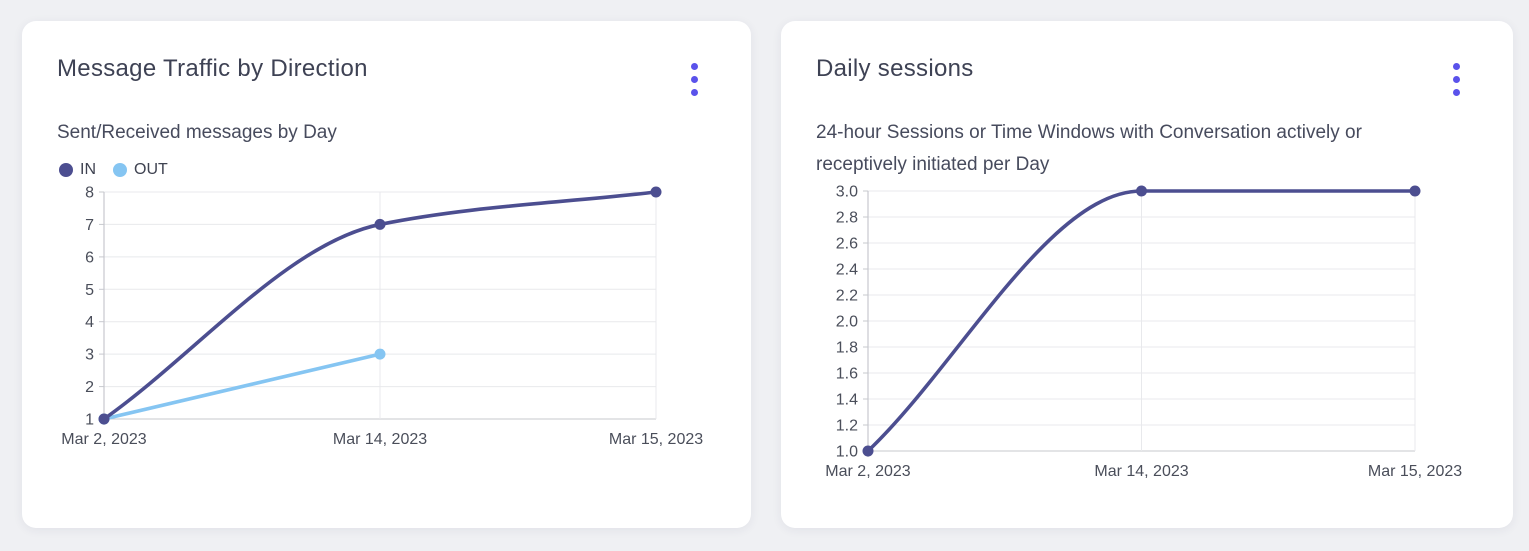  I want to click on legend-item-out: OUT, so click(140, 170).